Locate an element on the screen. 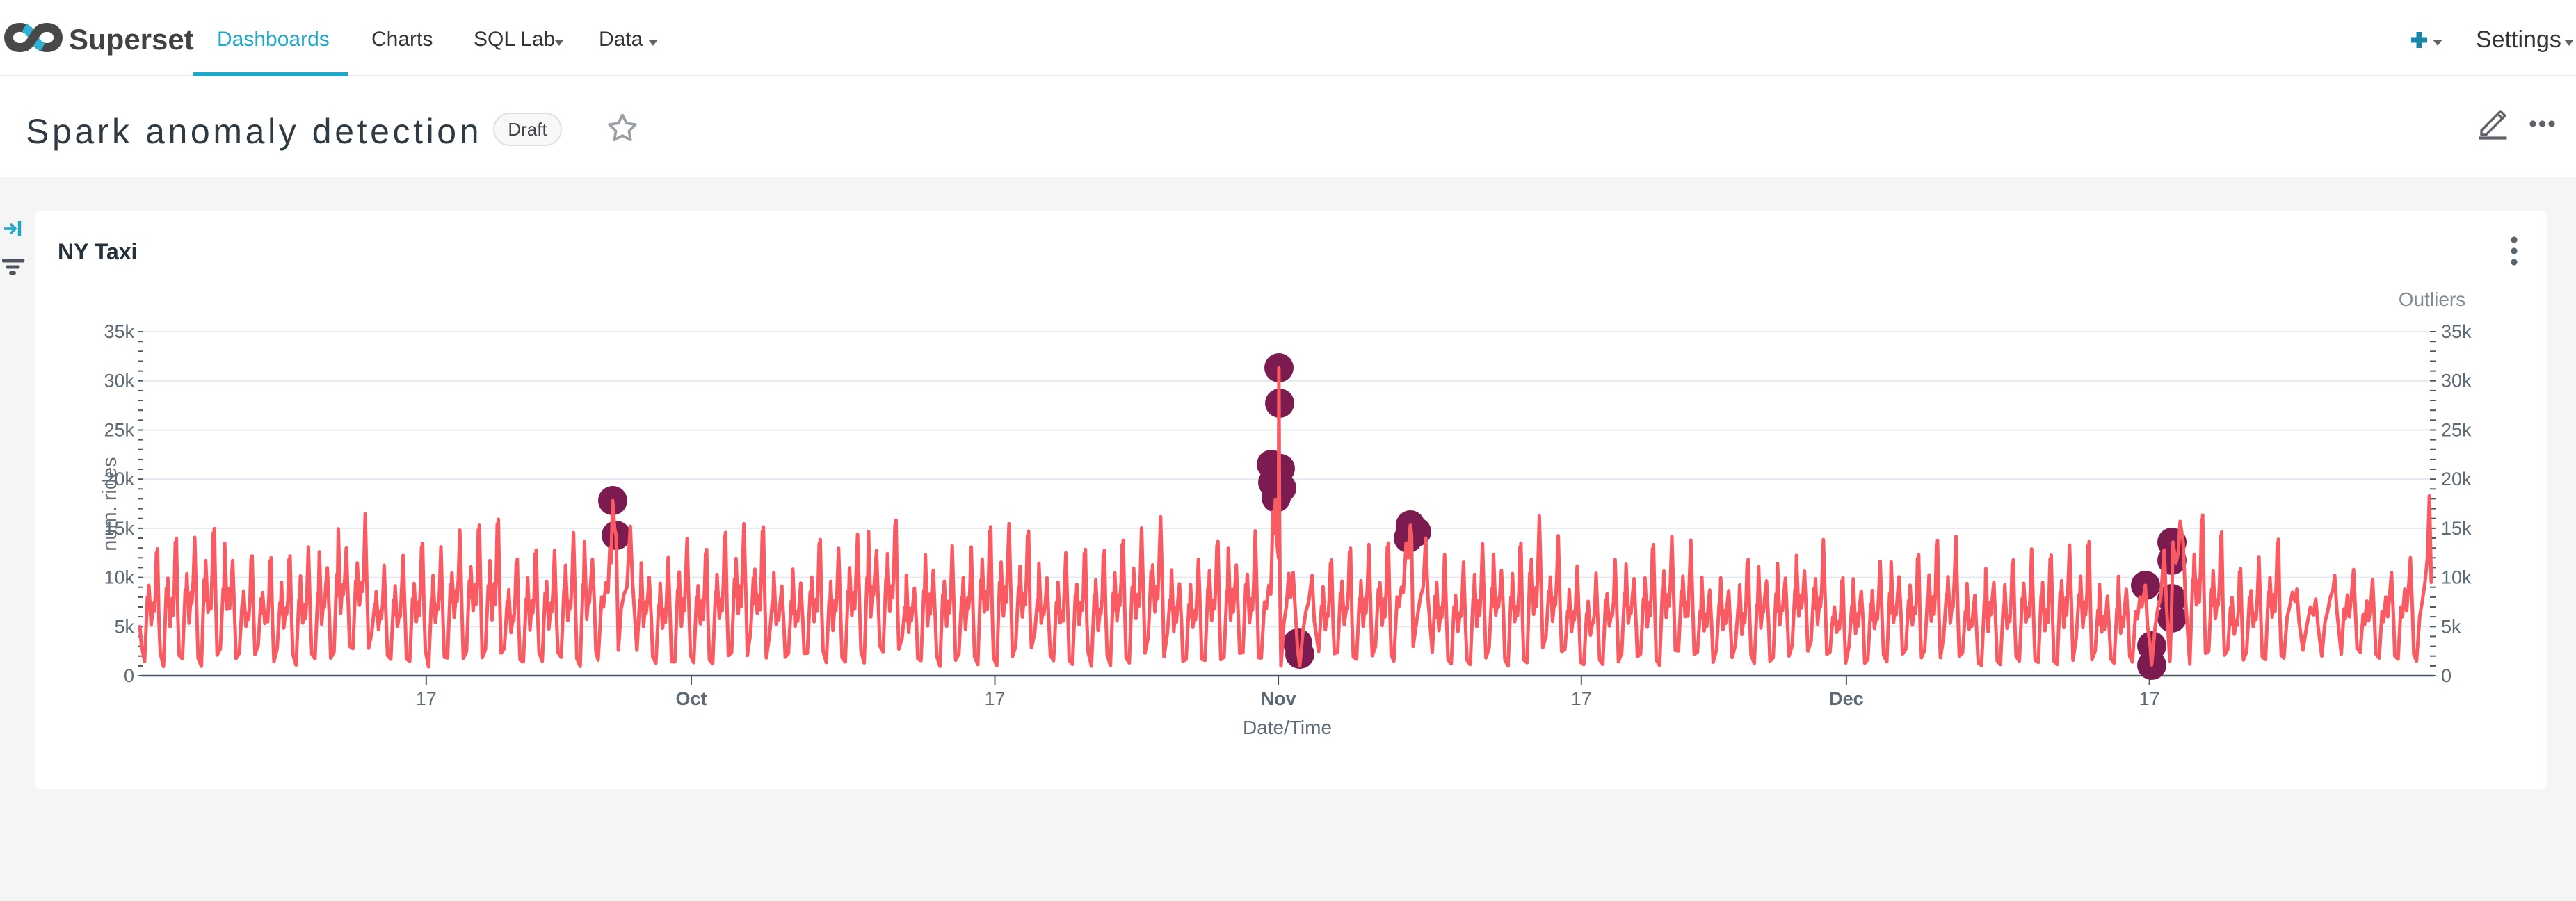 This screenshot has width=2576, height=901. svg-text: Outliers is located at coordinates (2432, 299).